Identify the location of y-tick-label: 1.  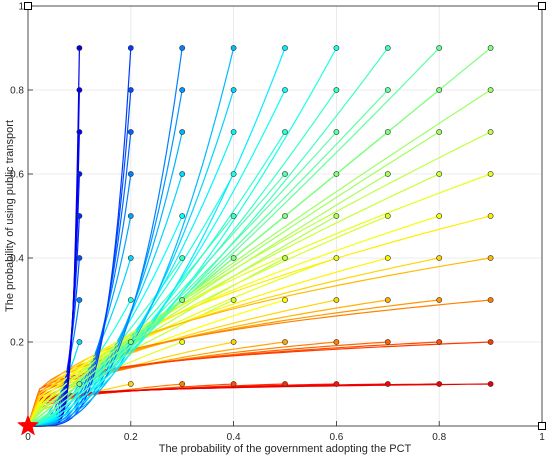
(21, 7).